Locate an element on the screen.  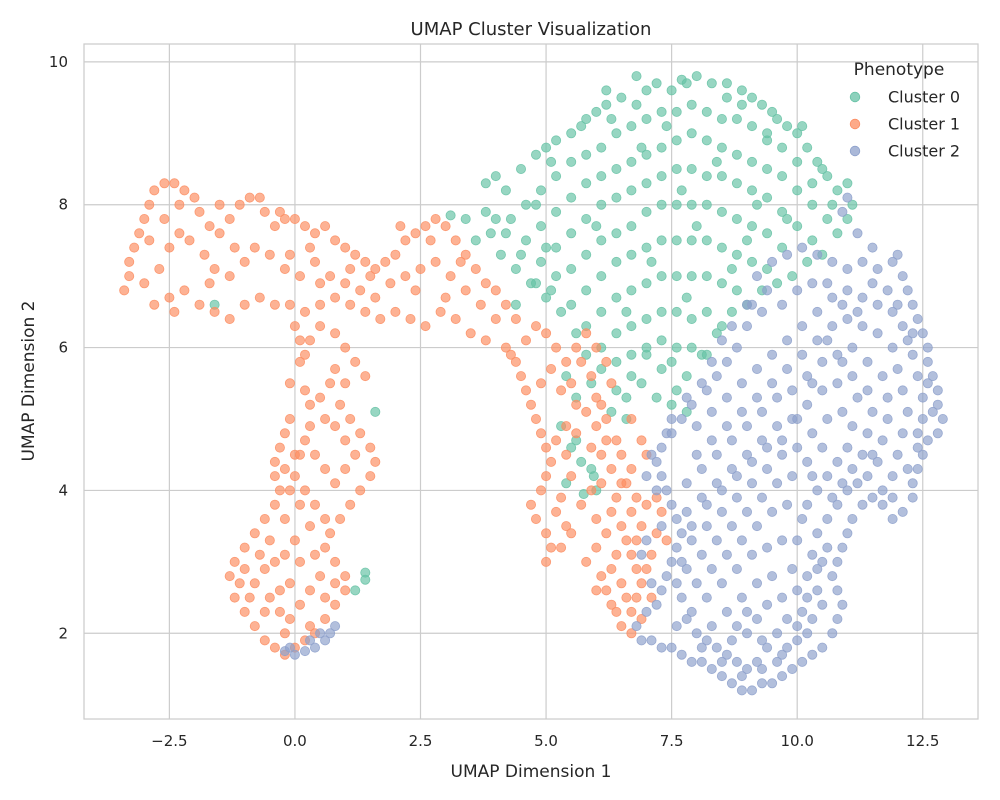
y-tick-label: 10 is located at coordinates (58, 62).